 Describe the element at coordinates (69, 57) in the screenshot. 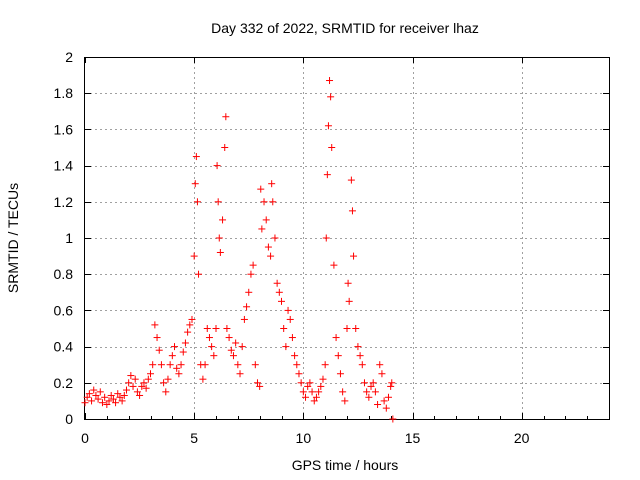

I see `y-tick-label: 2` at that location.